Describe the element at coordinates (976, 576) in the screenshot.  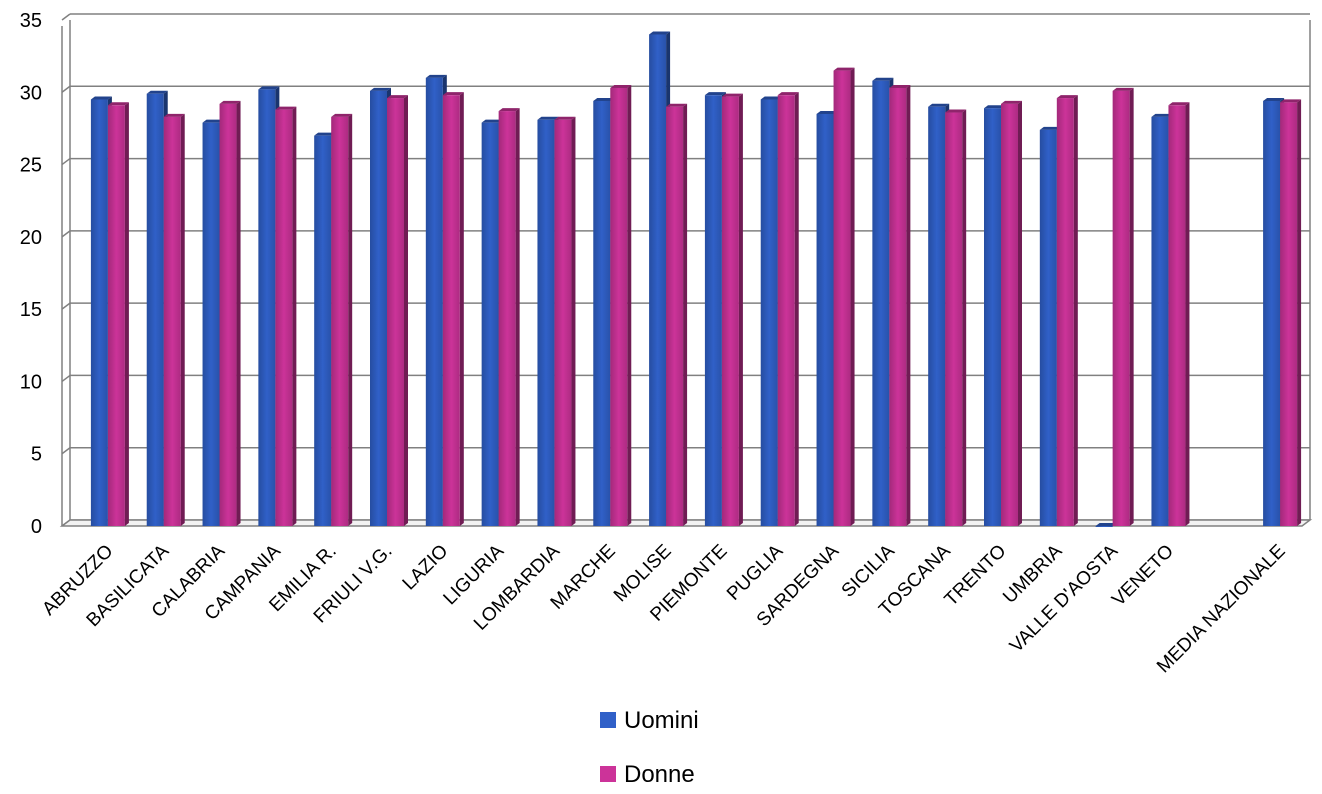
I see `x-tick-label: TRENTO` at that location.